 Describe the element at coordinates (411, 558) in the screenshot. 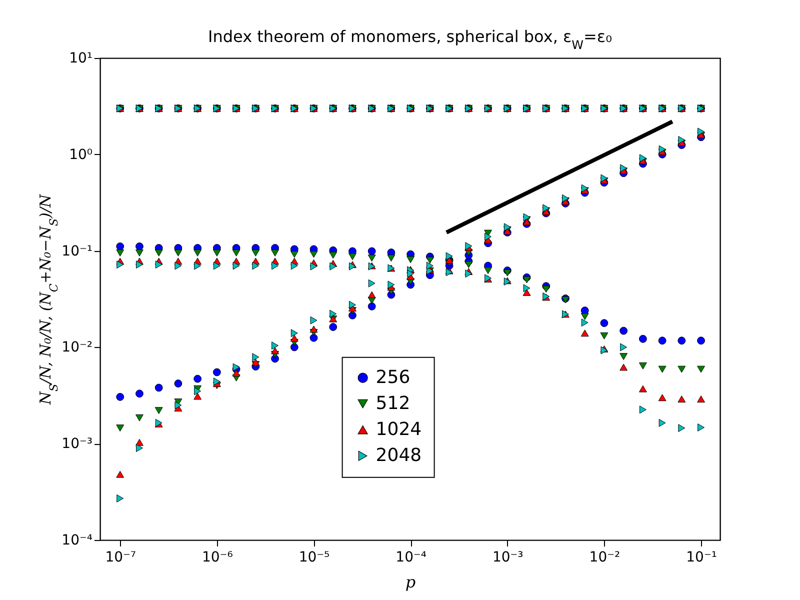

I see `x-tick-label: 10⁻⁴` at that location.